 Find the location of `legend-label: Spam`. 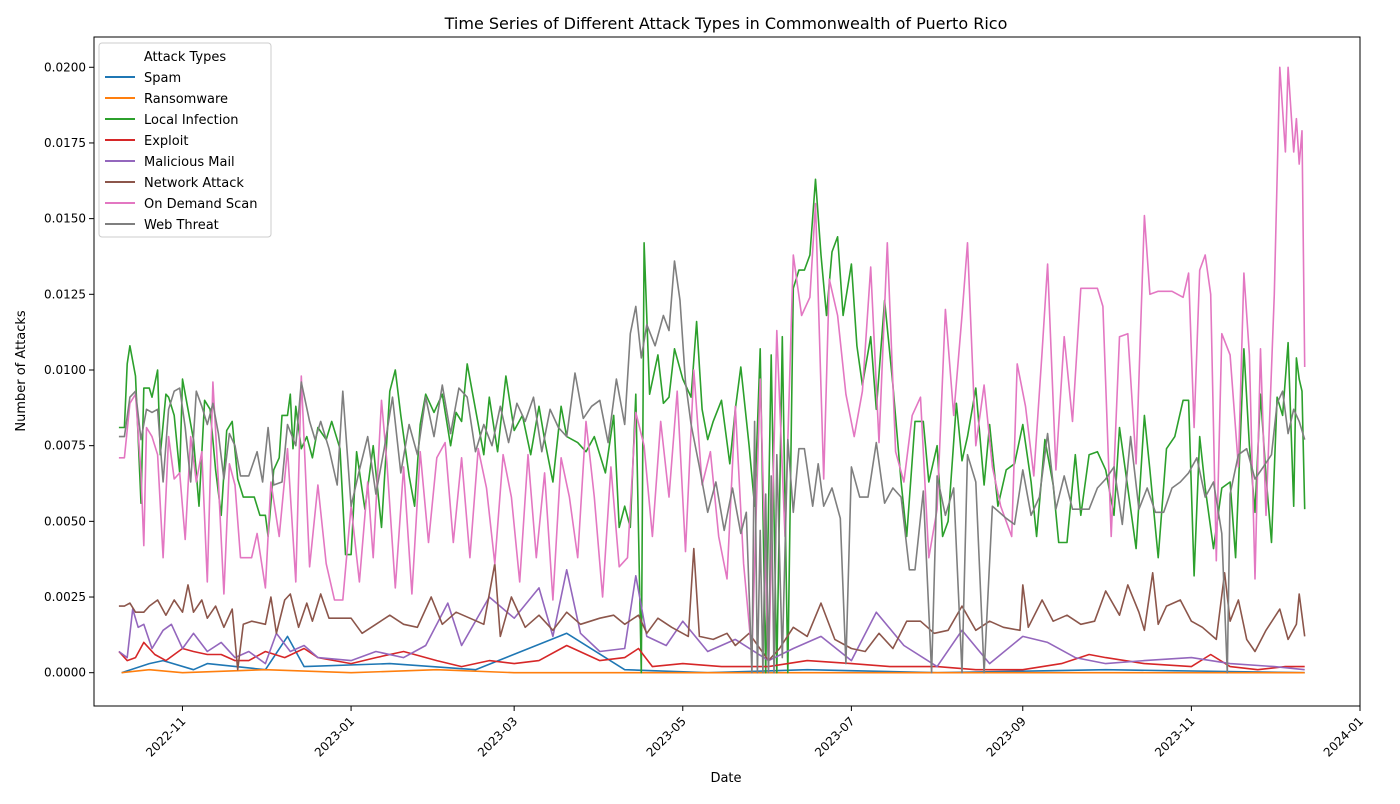

legend-label: Spam is located at coordinates (162, 78).